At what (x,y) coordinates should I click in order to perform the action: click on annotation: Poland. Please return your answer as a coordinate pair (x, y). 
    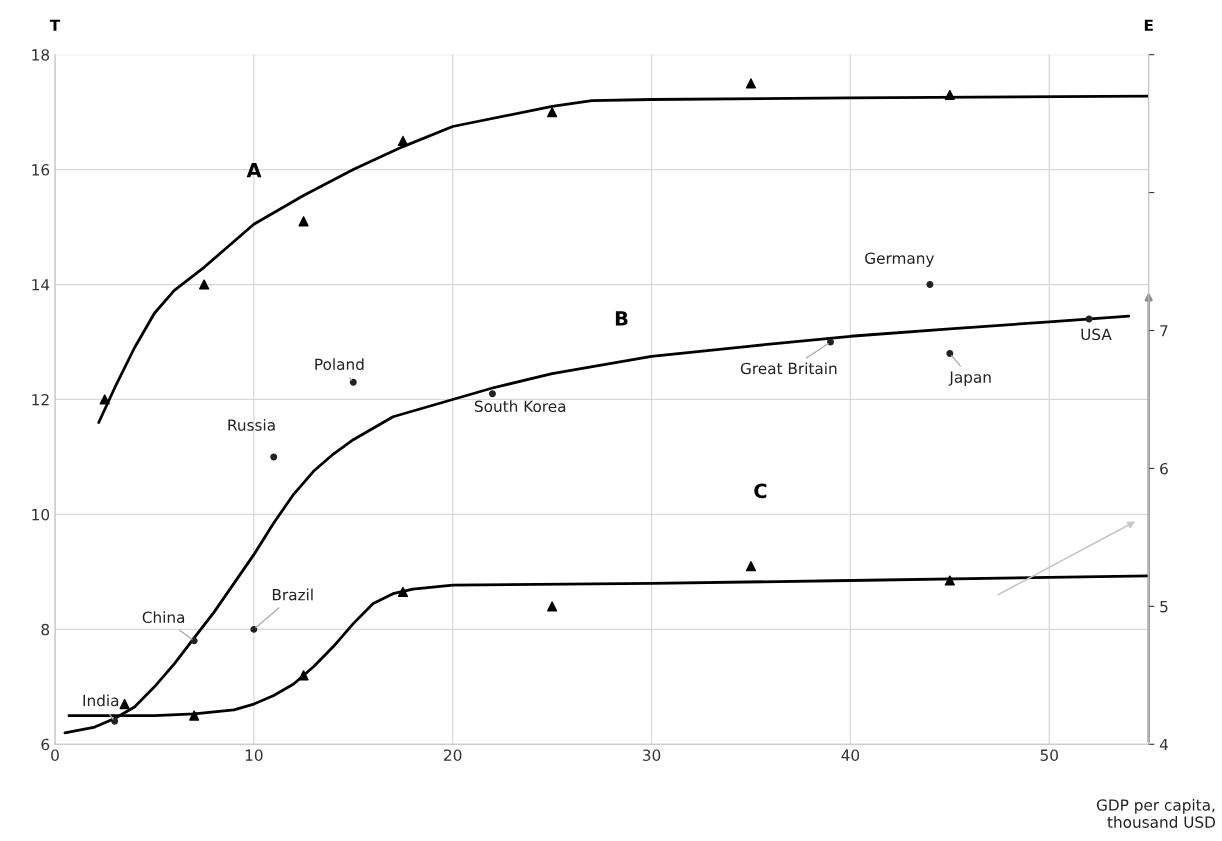
    Looking at the image, I should click on (339, 364).